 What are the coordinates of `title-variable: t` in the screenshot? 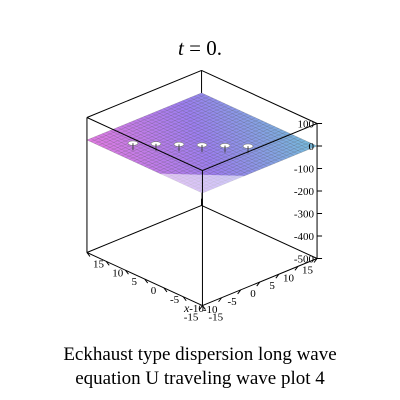 It's located at (181, 48).